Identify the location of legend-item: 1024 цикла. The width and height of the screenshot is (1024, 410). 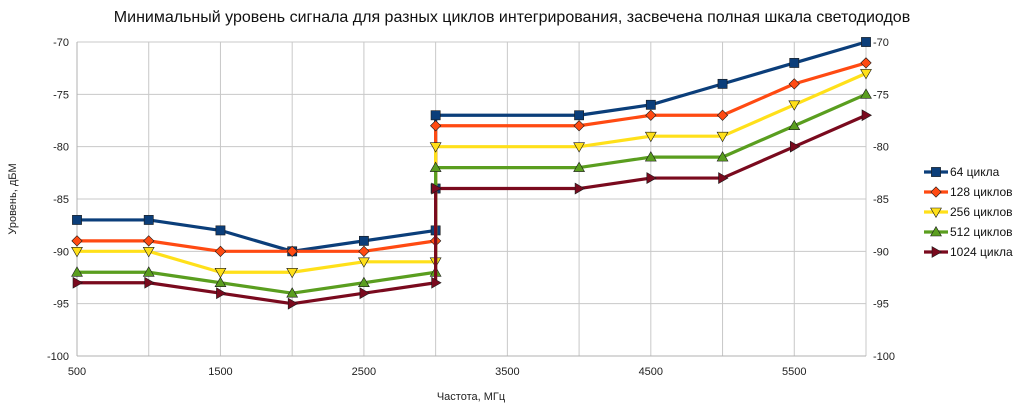
(968, 252).